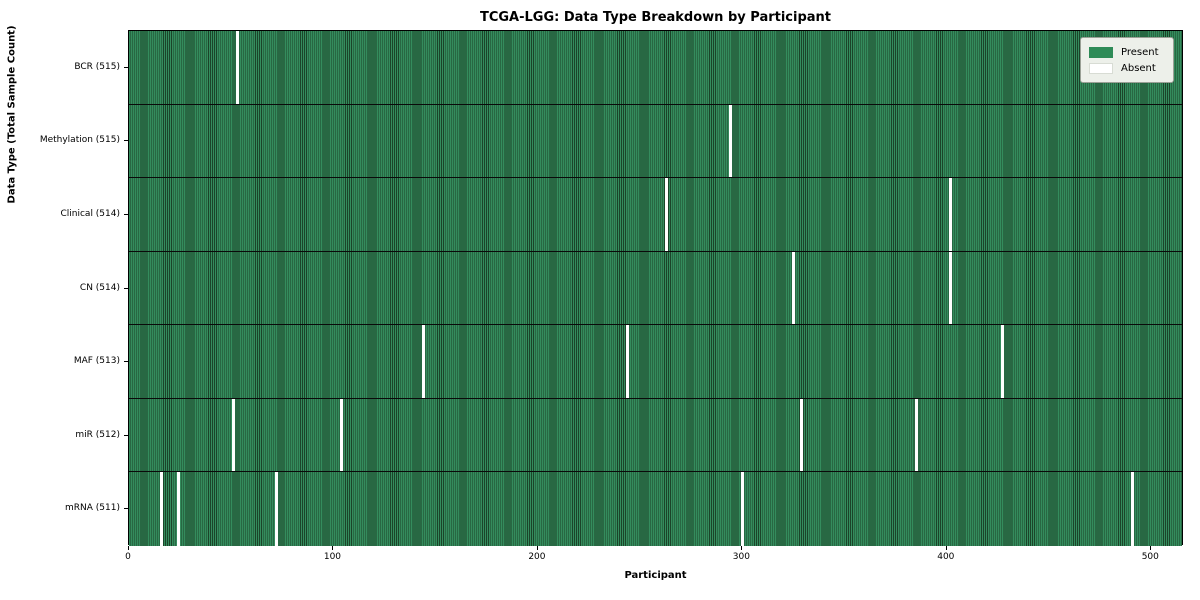 The image size is (1200, 600). I want to click on legend-entry-absent: Absent, so click(1127, 68).